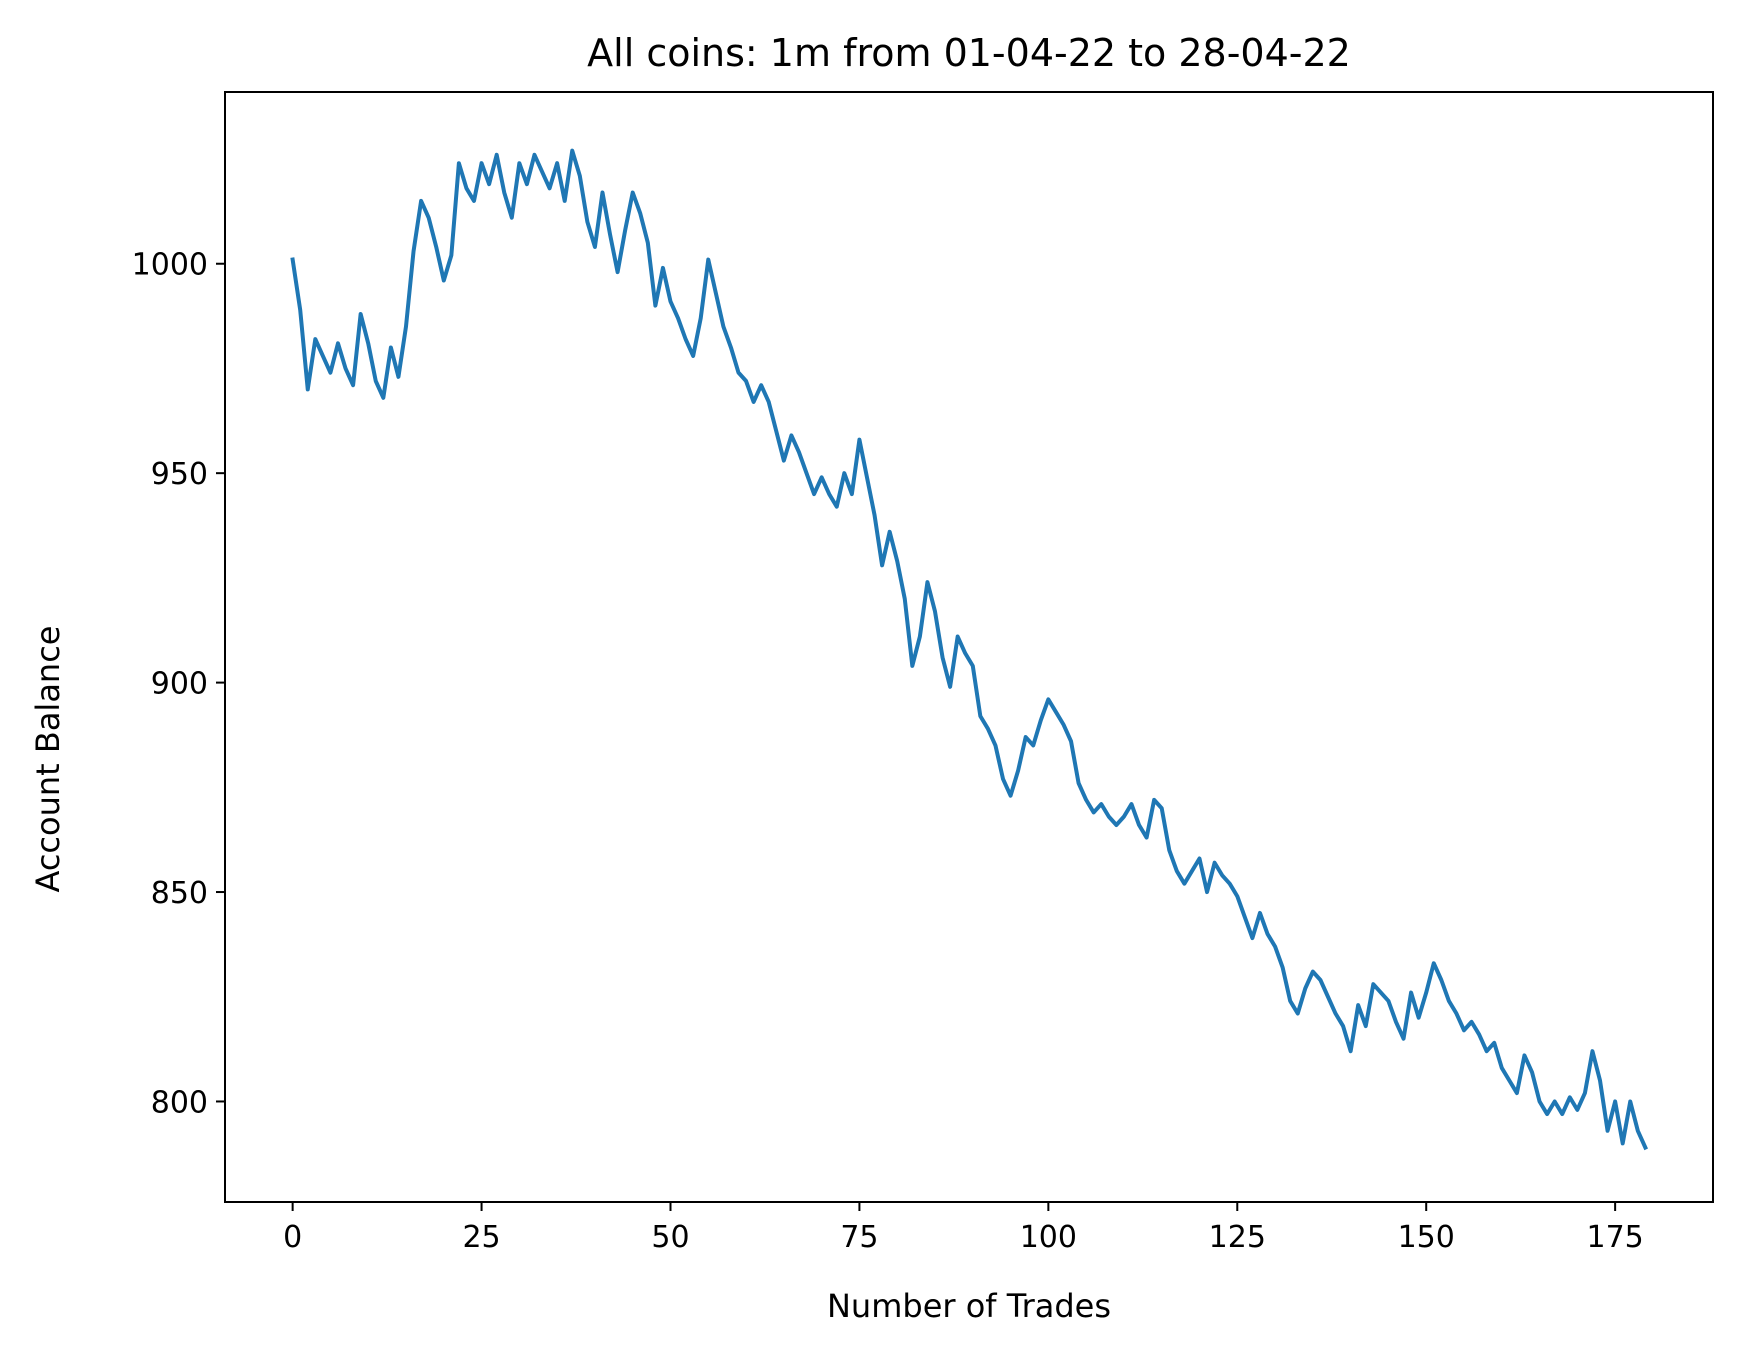  Describe the element at coordinates (963, 1228) in the screenshot. I see `x-axis-ticks: 0 25 50 75 100 125 150 175` at that location.